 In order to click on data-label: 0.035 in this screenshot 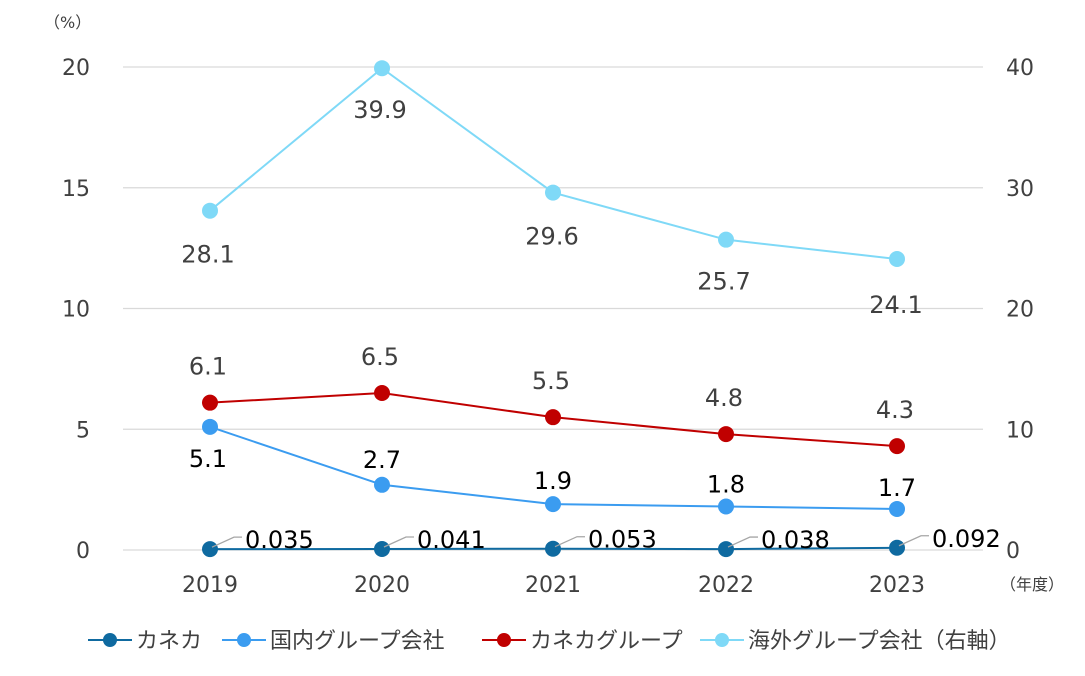, I will do `click(279, 540)`.